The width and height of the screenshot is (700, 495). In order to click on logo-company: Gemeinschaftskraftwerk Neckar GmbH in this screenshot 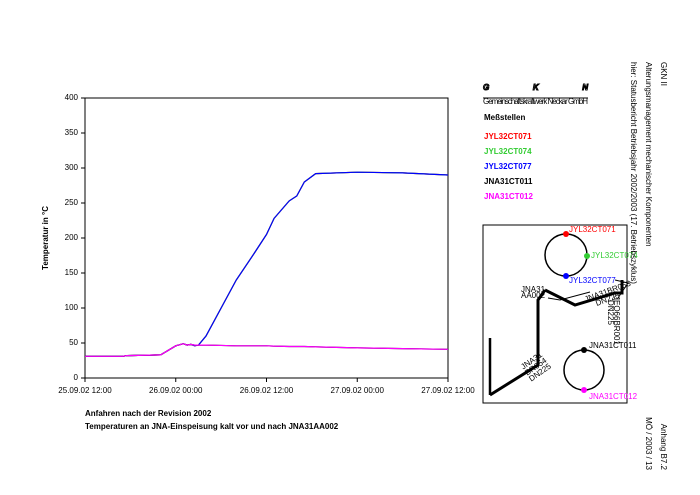, I will do `click(535, 101)`.